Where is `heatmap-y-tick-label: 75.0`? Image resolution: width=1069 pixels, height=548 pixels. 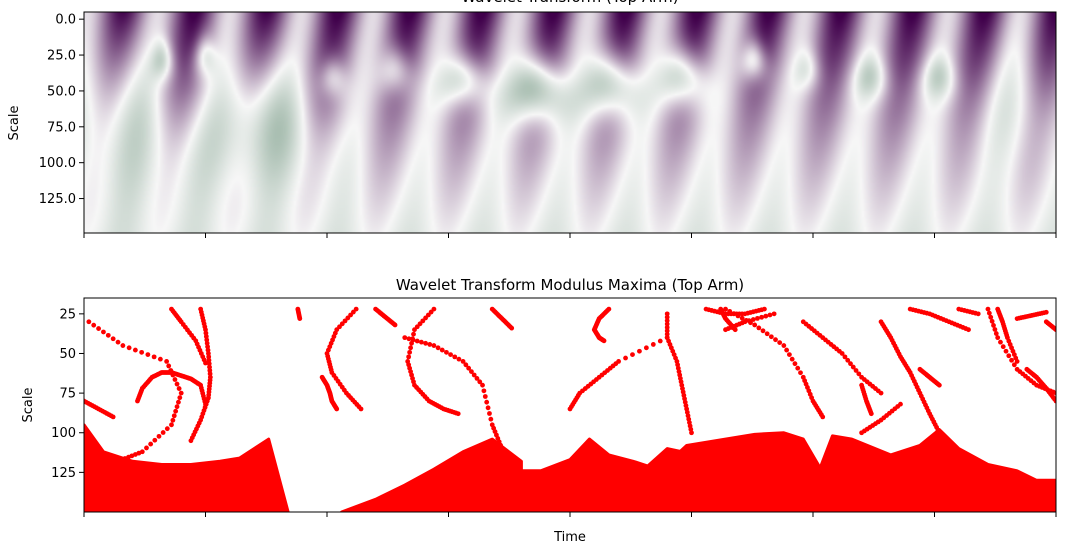
heatmap-y-tick-label: 75.0 is located at coordinates (61, 127).